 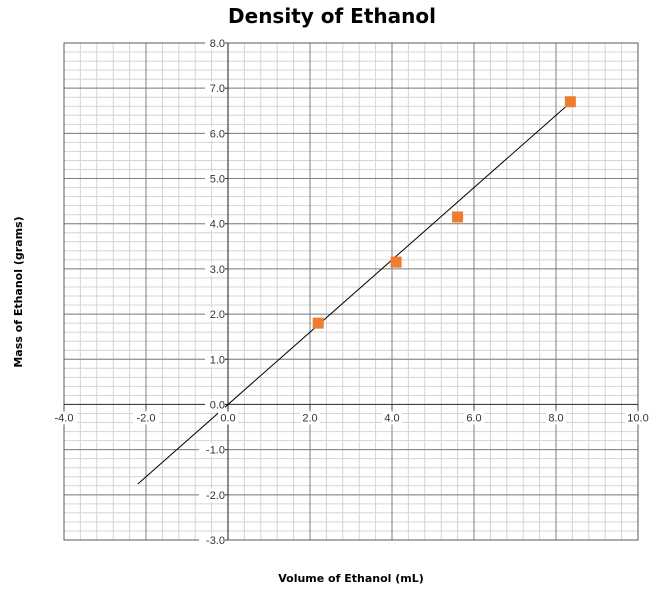 I want to click on y-tick-label: 8.0, so click(x=217, y=44).